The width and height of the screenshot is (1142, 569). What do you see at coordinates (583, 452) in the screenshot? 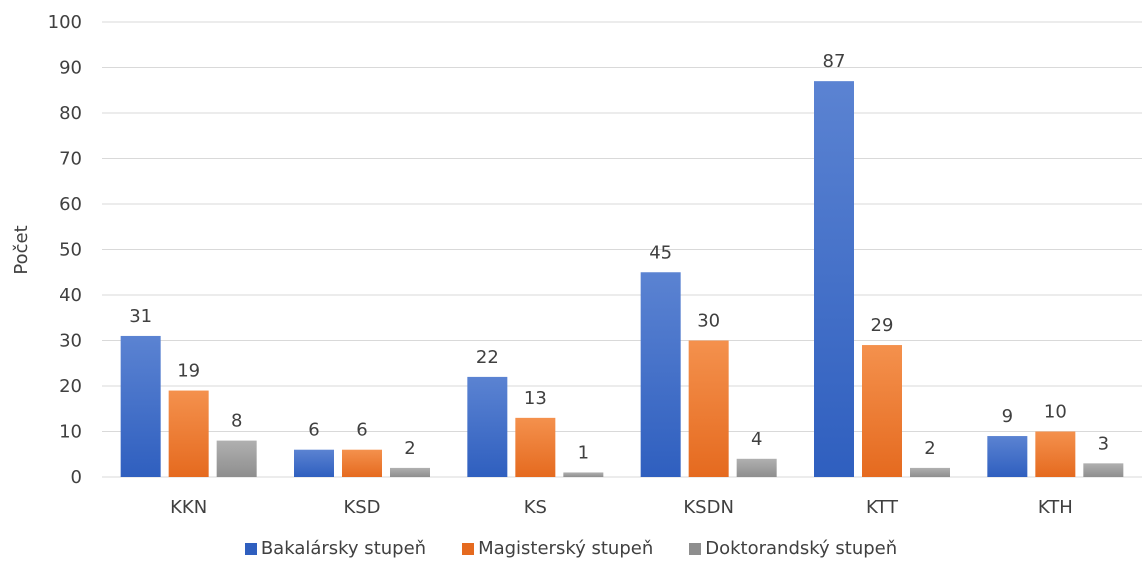
I see `data-label: 1` at bounding box center [583, 452].